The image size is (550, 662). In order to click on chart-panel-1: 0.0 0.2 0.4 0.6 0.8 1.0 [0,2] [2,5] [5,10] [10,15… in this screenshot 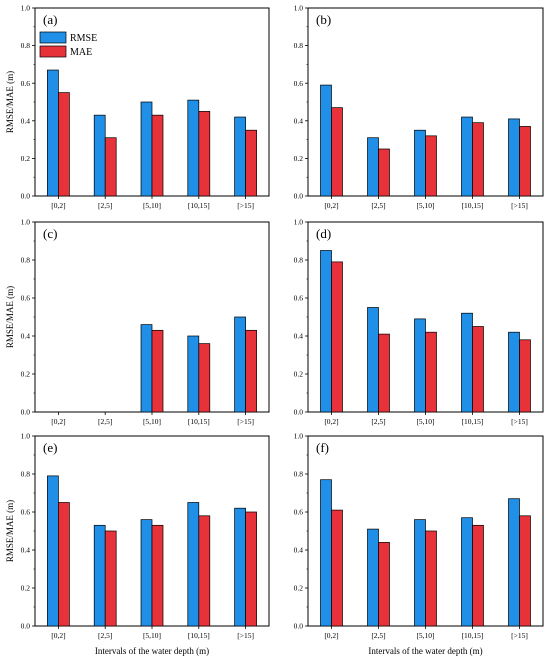, I will do `click(137, 107)`.